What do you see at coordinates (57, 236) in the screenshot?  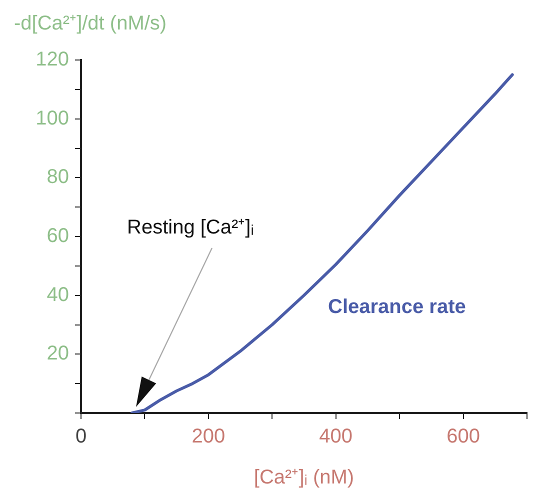 I see `y-tick-label: 60` at bounding box center [57, 236].